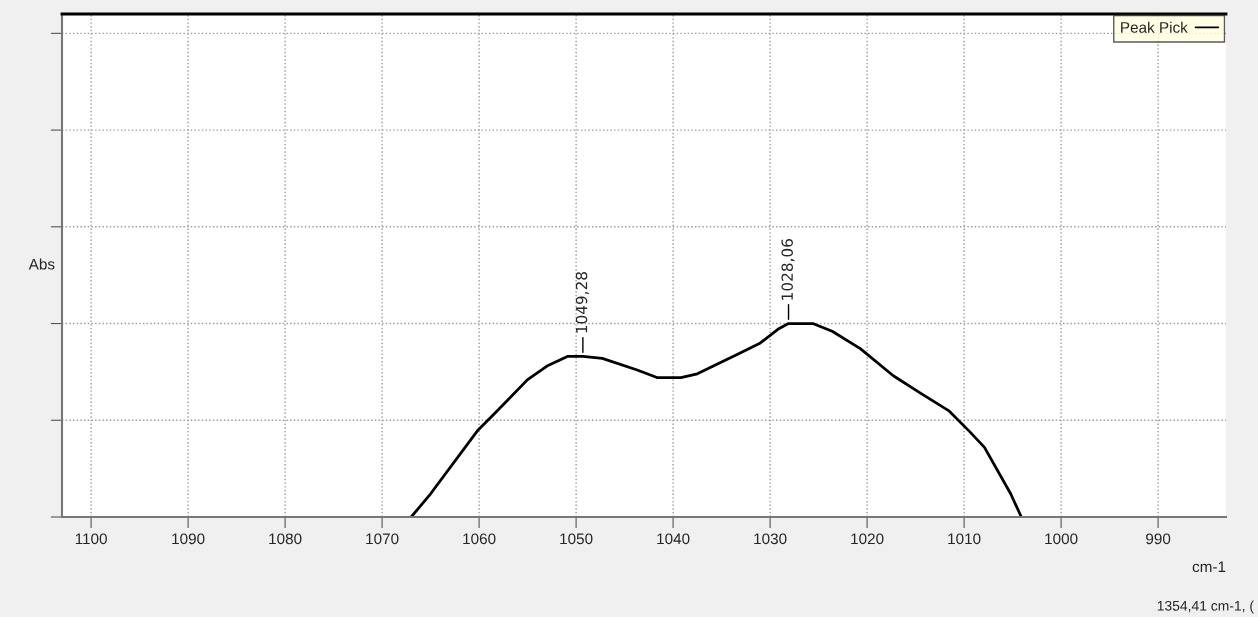  What do you see at coordinates (41, 264) in the screenshot?
I see `y-axis-title: Abs` at bounding box center [41, 264].